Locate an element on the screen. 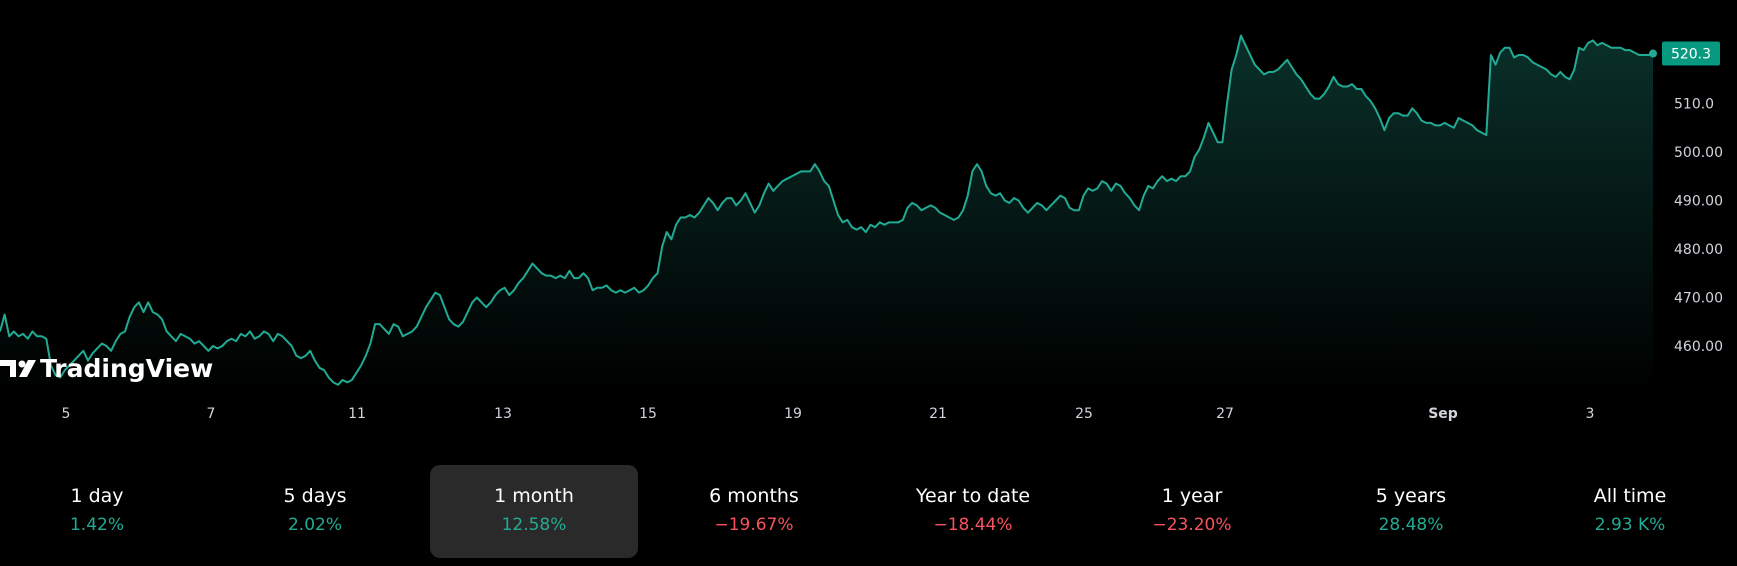 The height and width of the screenshot is (566, 1737). period-tab-1-month: 1 month 12.58% is located at coordinates (534, 511).